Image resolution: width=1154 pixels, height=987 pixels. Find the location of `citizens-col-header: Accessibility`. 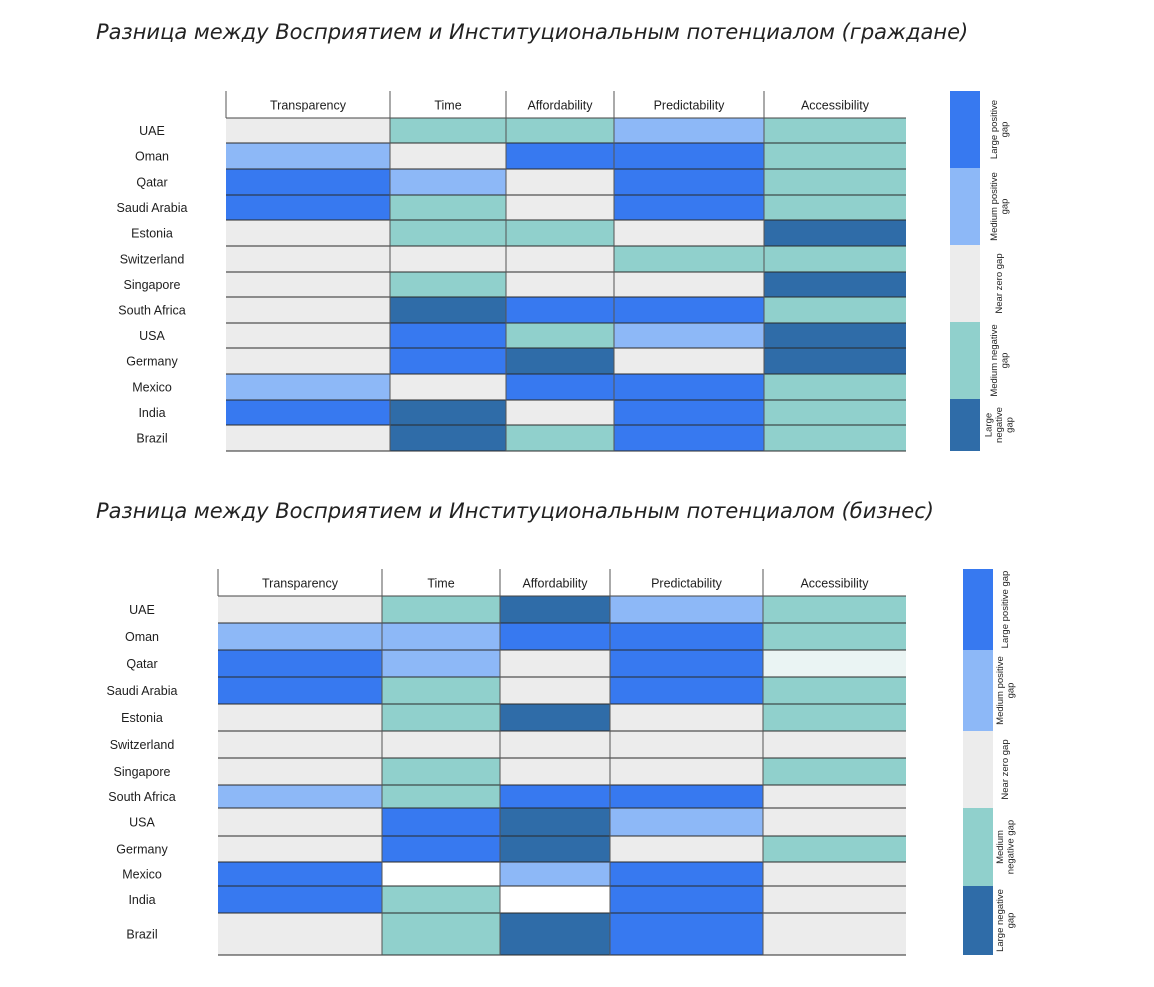

citizens-col-header: Accessibility is located at coordinates (835, 106).